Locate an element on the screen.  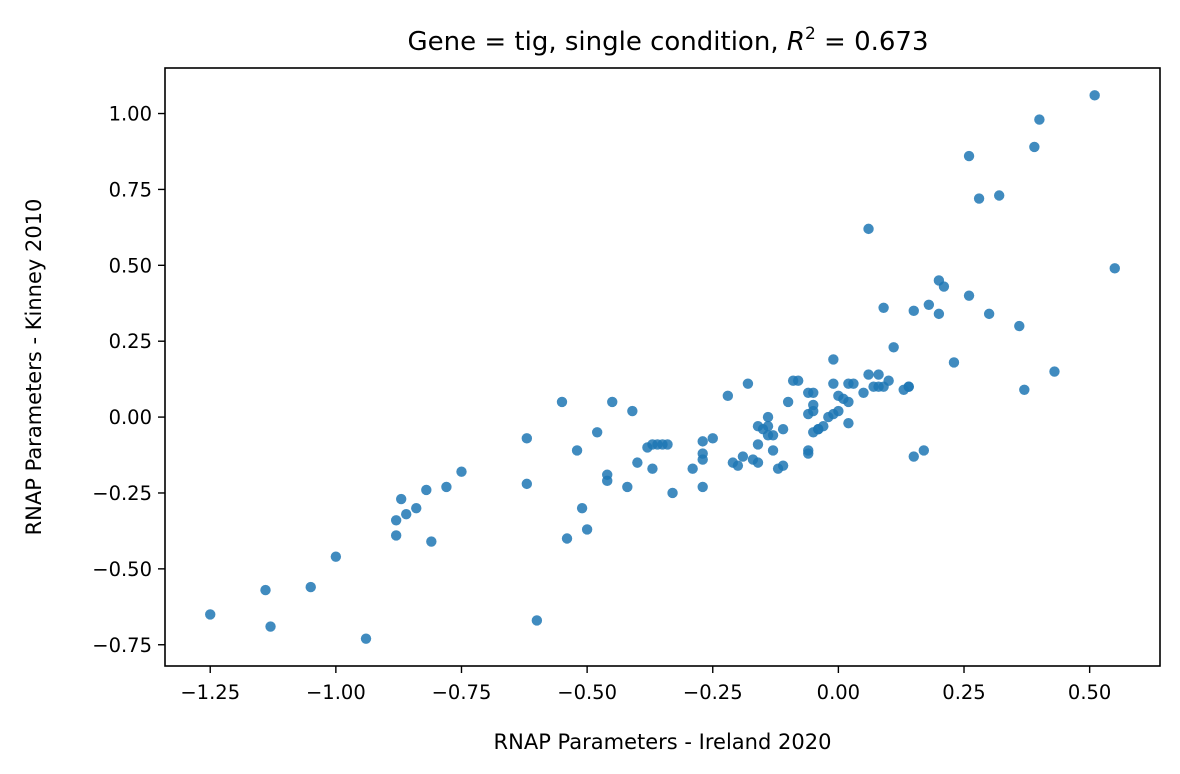
chart-title-main: Gene = tig, single condition, is located at coordinates (596, 42).